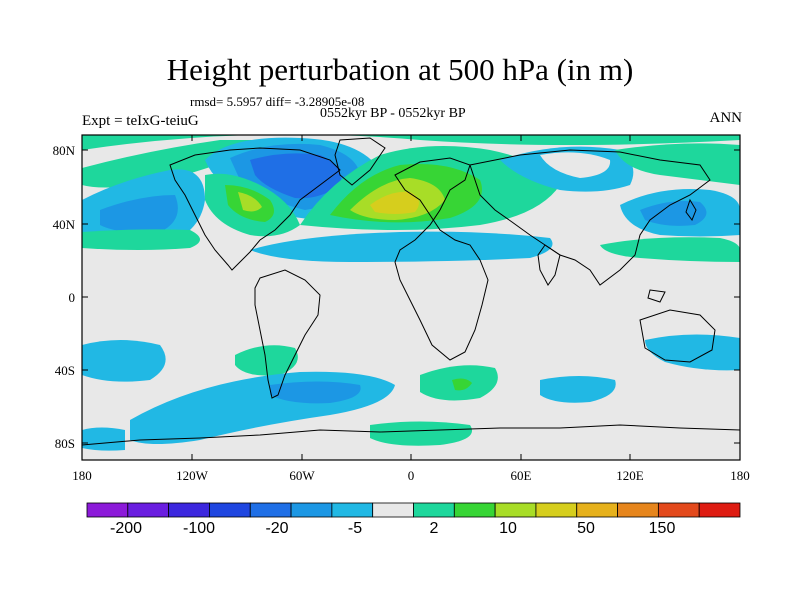  Describe the element at coordinates (276, 528) in the screenshot. I see `colorbar-label: -20` at that location.